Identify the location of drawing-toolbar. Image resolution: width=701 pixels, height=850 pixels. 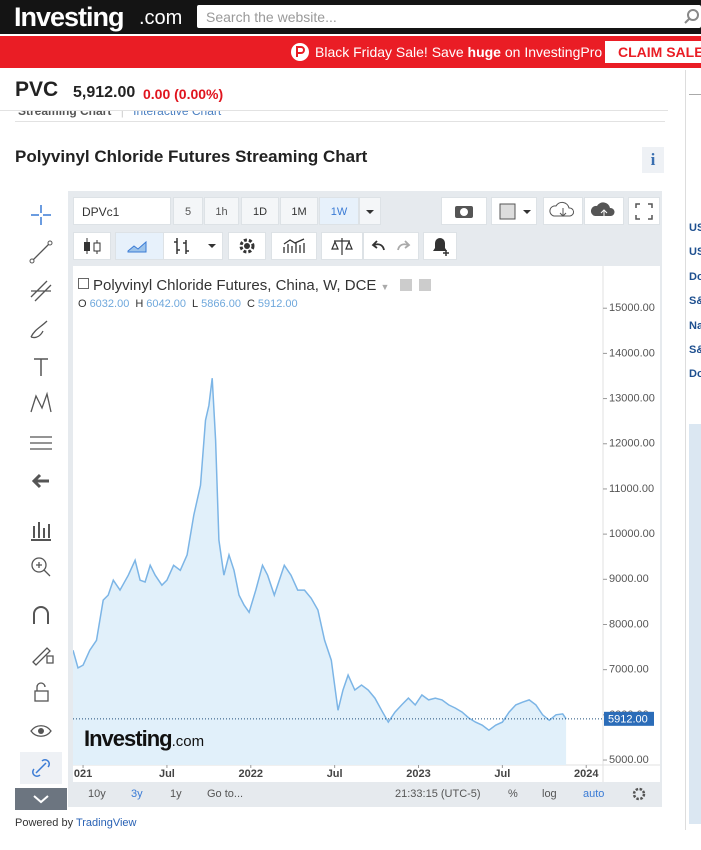
(41, 500).